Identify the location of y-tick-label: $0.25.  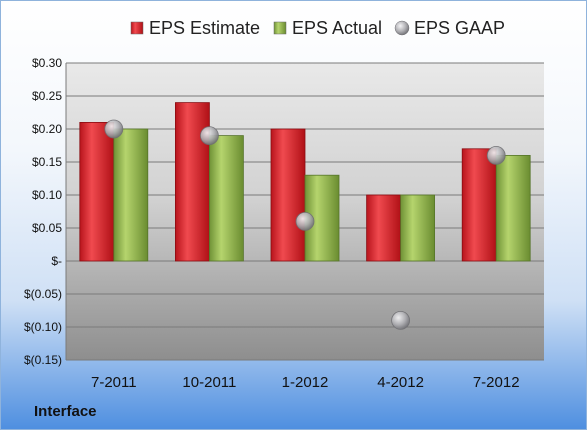
(47, 96).